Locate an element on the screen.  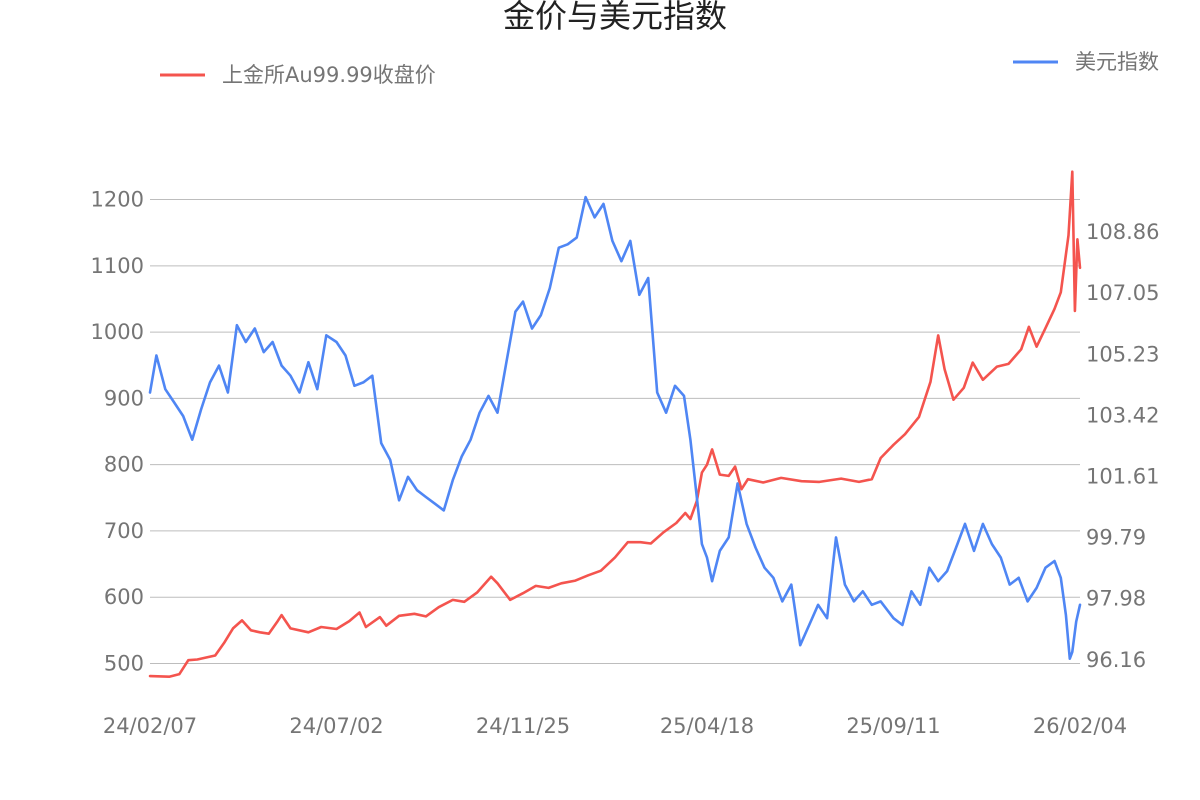
chart-title: 金价与美元指数 is located at coordinates (615, 17).